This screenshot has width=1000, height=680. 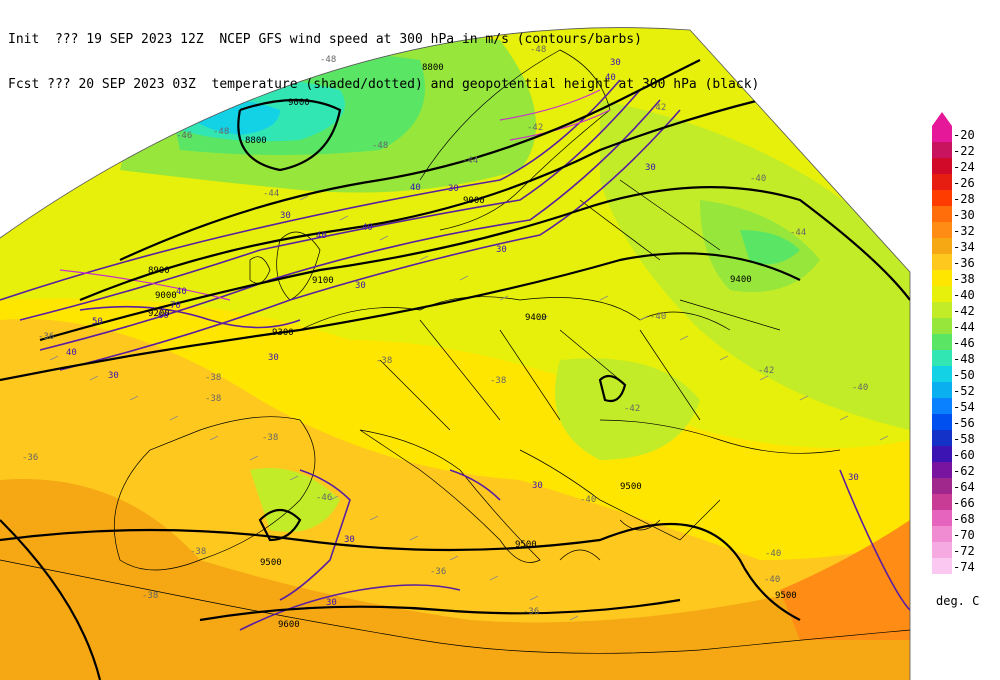 I want to click on legend-arrow-shape, so click(x=942, y=119).